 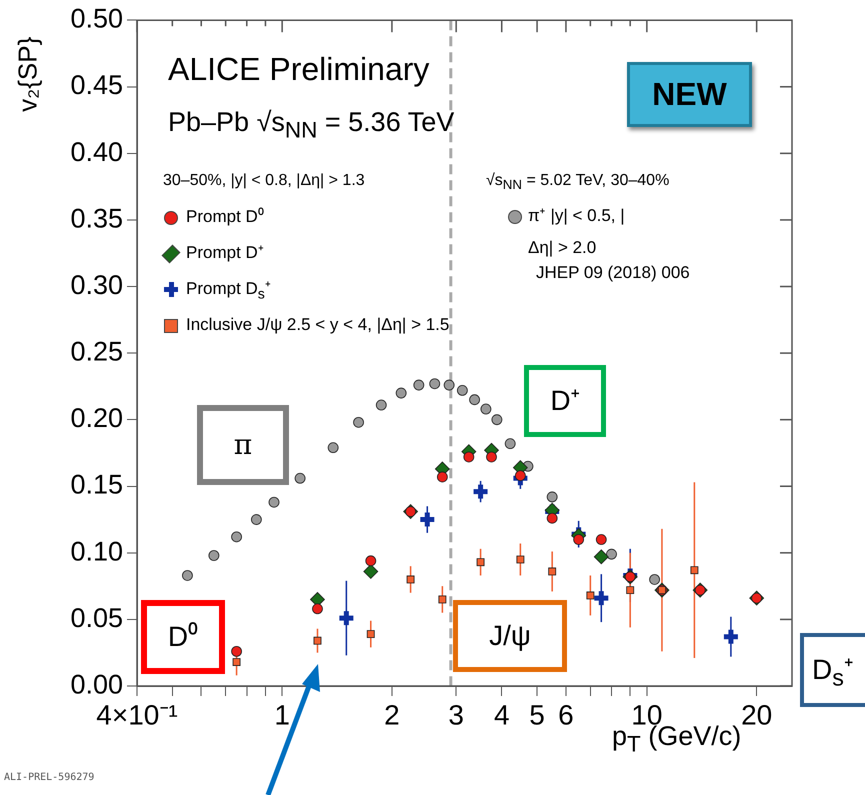 I want to click on annotation: NEW, so click(x=689, y=94).